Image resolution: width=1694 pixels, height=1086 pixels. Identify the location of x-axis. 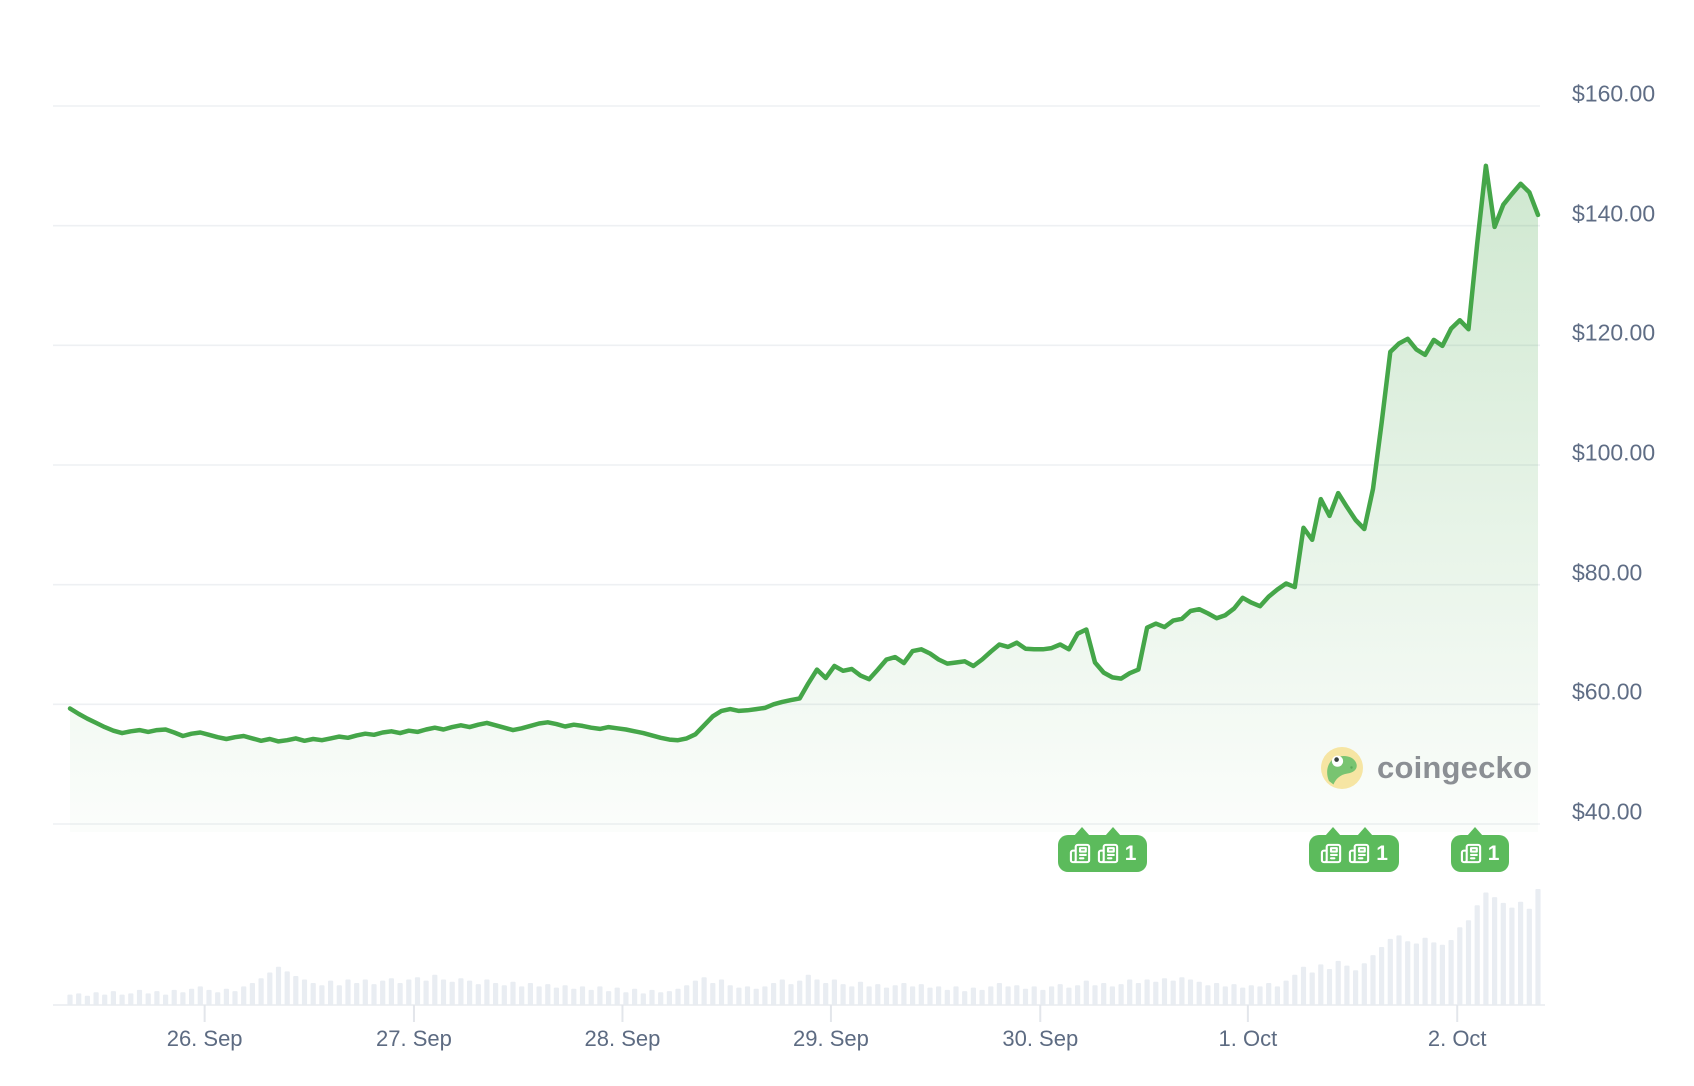
(799, 1013).